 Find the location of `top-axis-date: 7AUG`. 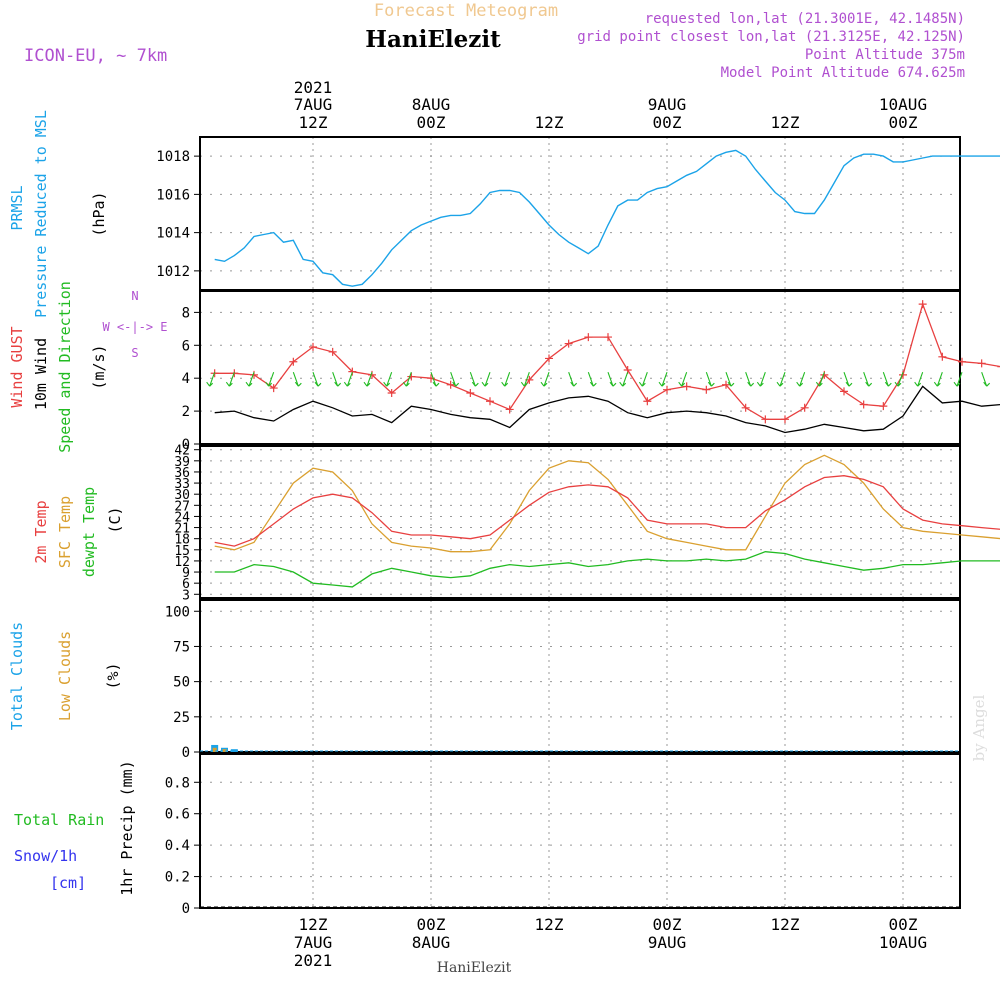

top-axis-date: 7AUG is located at coordinates (313, 104).